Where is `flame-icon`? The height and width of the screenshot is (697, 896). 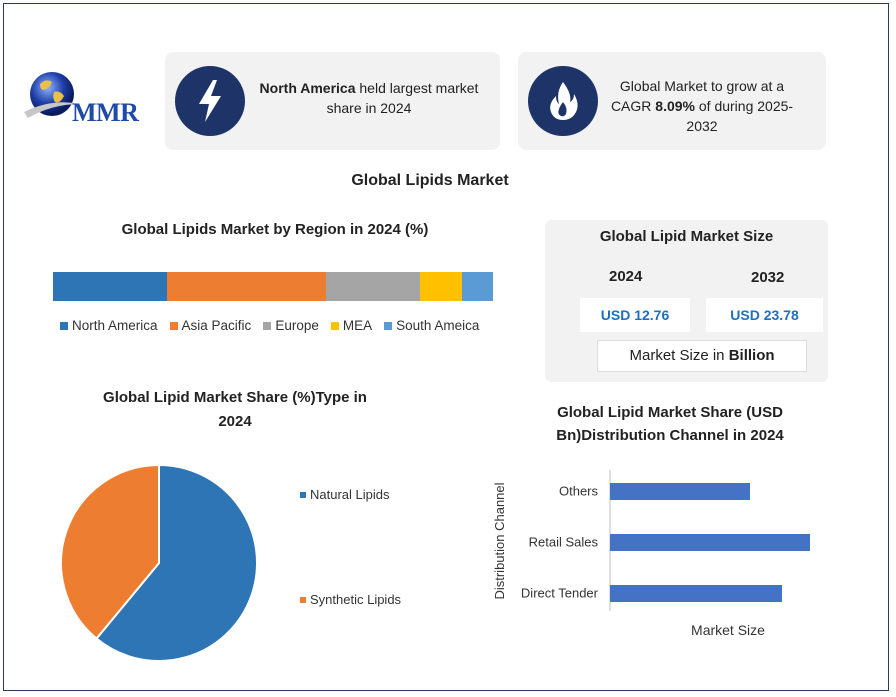
flame-icon is located at coordinates (563, 101).